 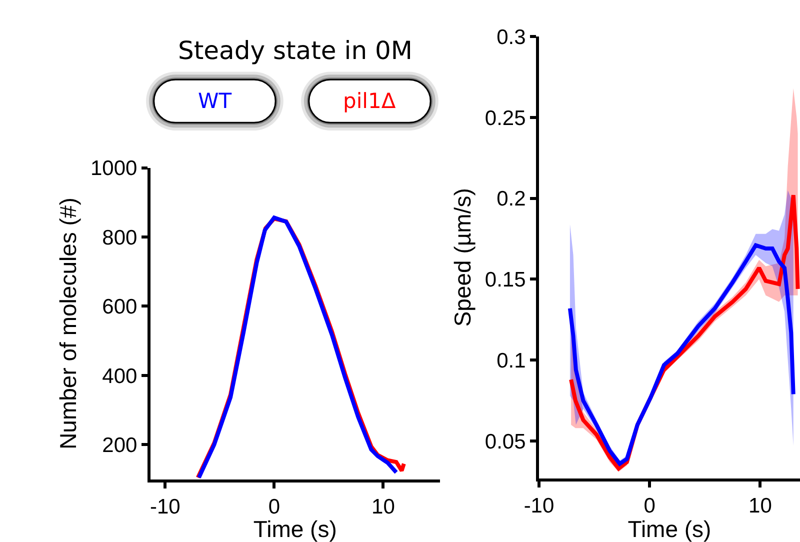 What do you see at coordinates (120, 238) in the screenshot?
I see `y-tick-label: 800` at bounding box center [120, 238].